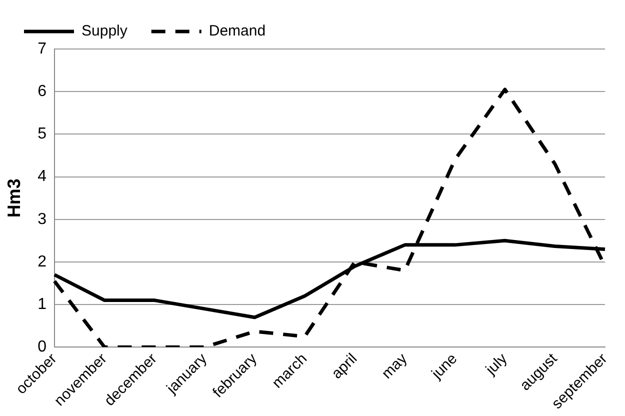 The height and width of the screenshot is (416, 625). Describe the element at coordinates (497, 364) in the screenshot. I see `x-tick-label: july` at that location.